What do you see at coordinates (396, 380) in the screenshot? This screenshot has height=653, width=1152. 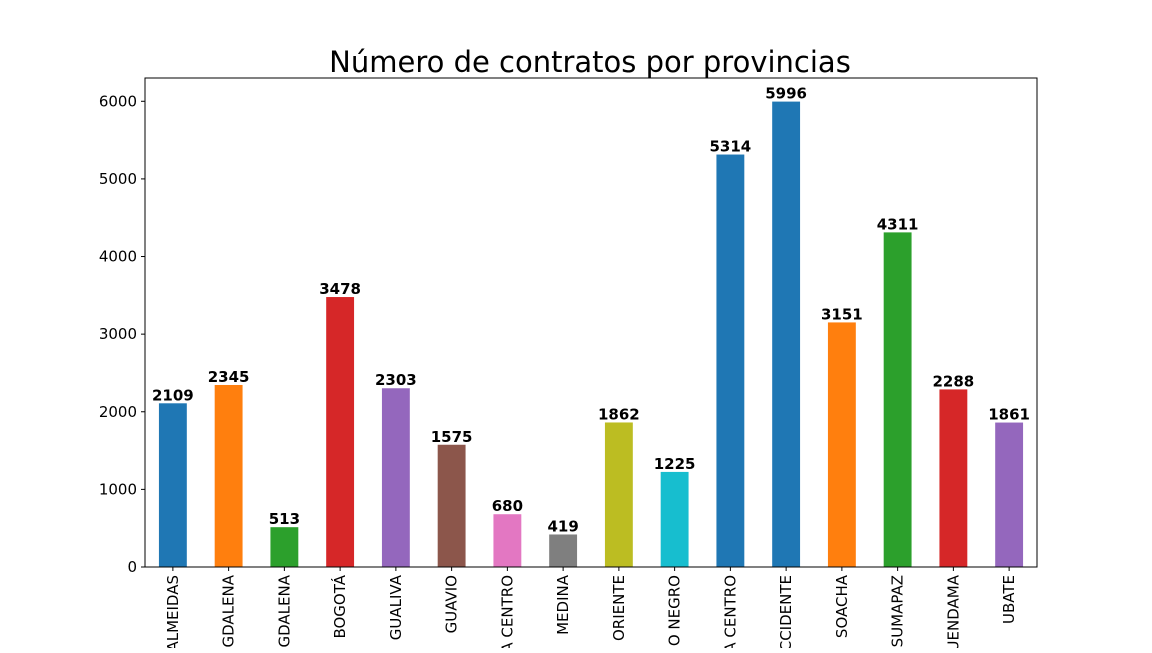 I see `data-label: 2303` at bounding box center [396, 380].